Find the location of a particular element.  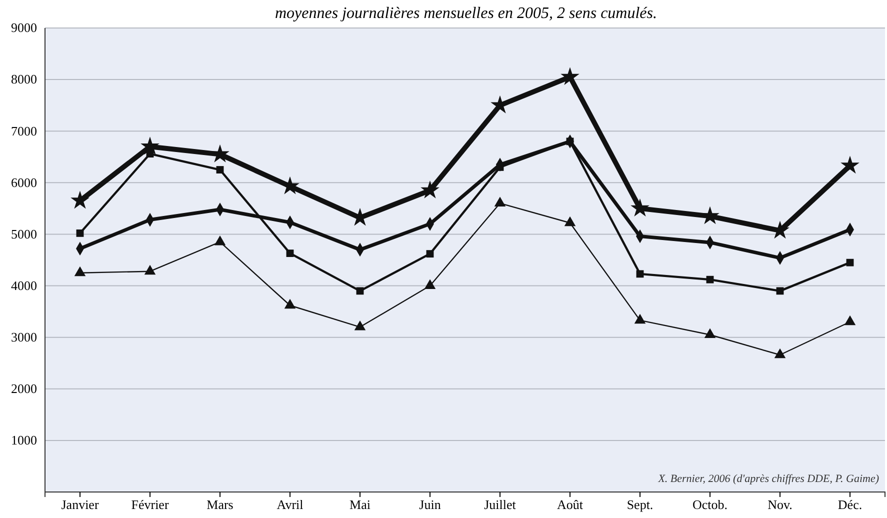

x-tick-label: Mai is located at coordinates (360, 504).